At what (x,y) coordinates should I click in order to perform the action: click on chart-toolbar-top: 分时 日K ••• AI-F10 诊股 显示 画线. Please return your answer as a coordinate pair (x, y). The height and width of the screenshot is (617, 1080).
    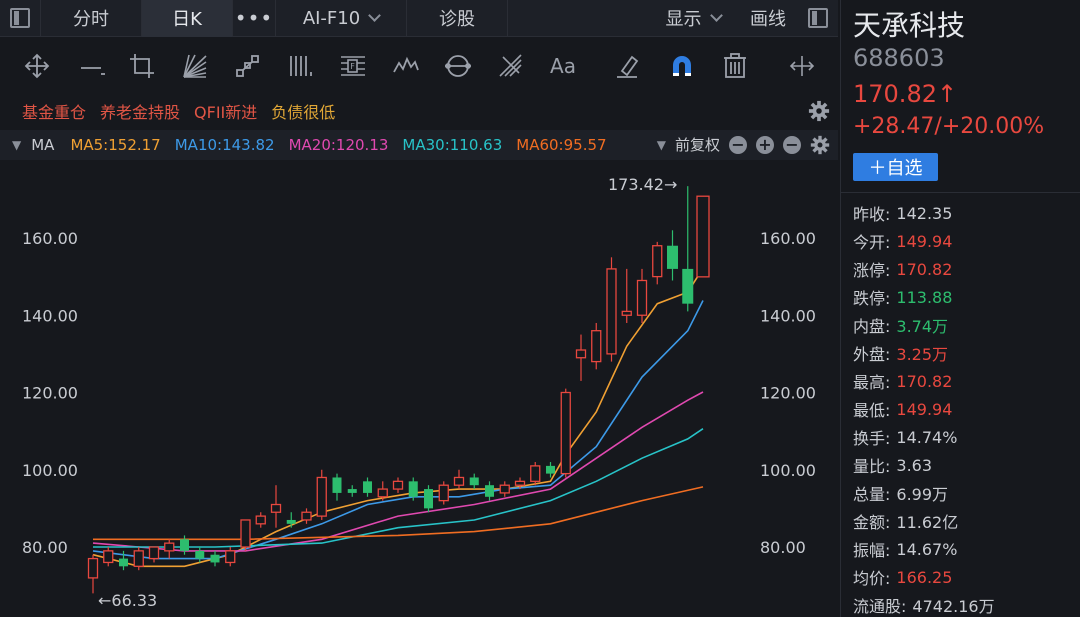
    Looking at the image, I should click on (419, 18).